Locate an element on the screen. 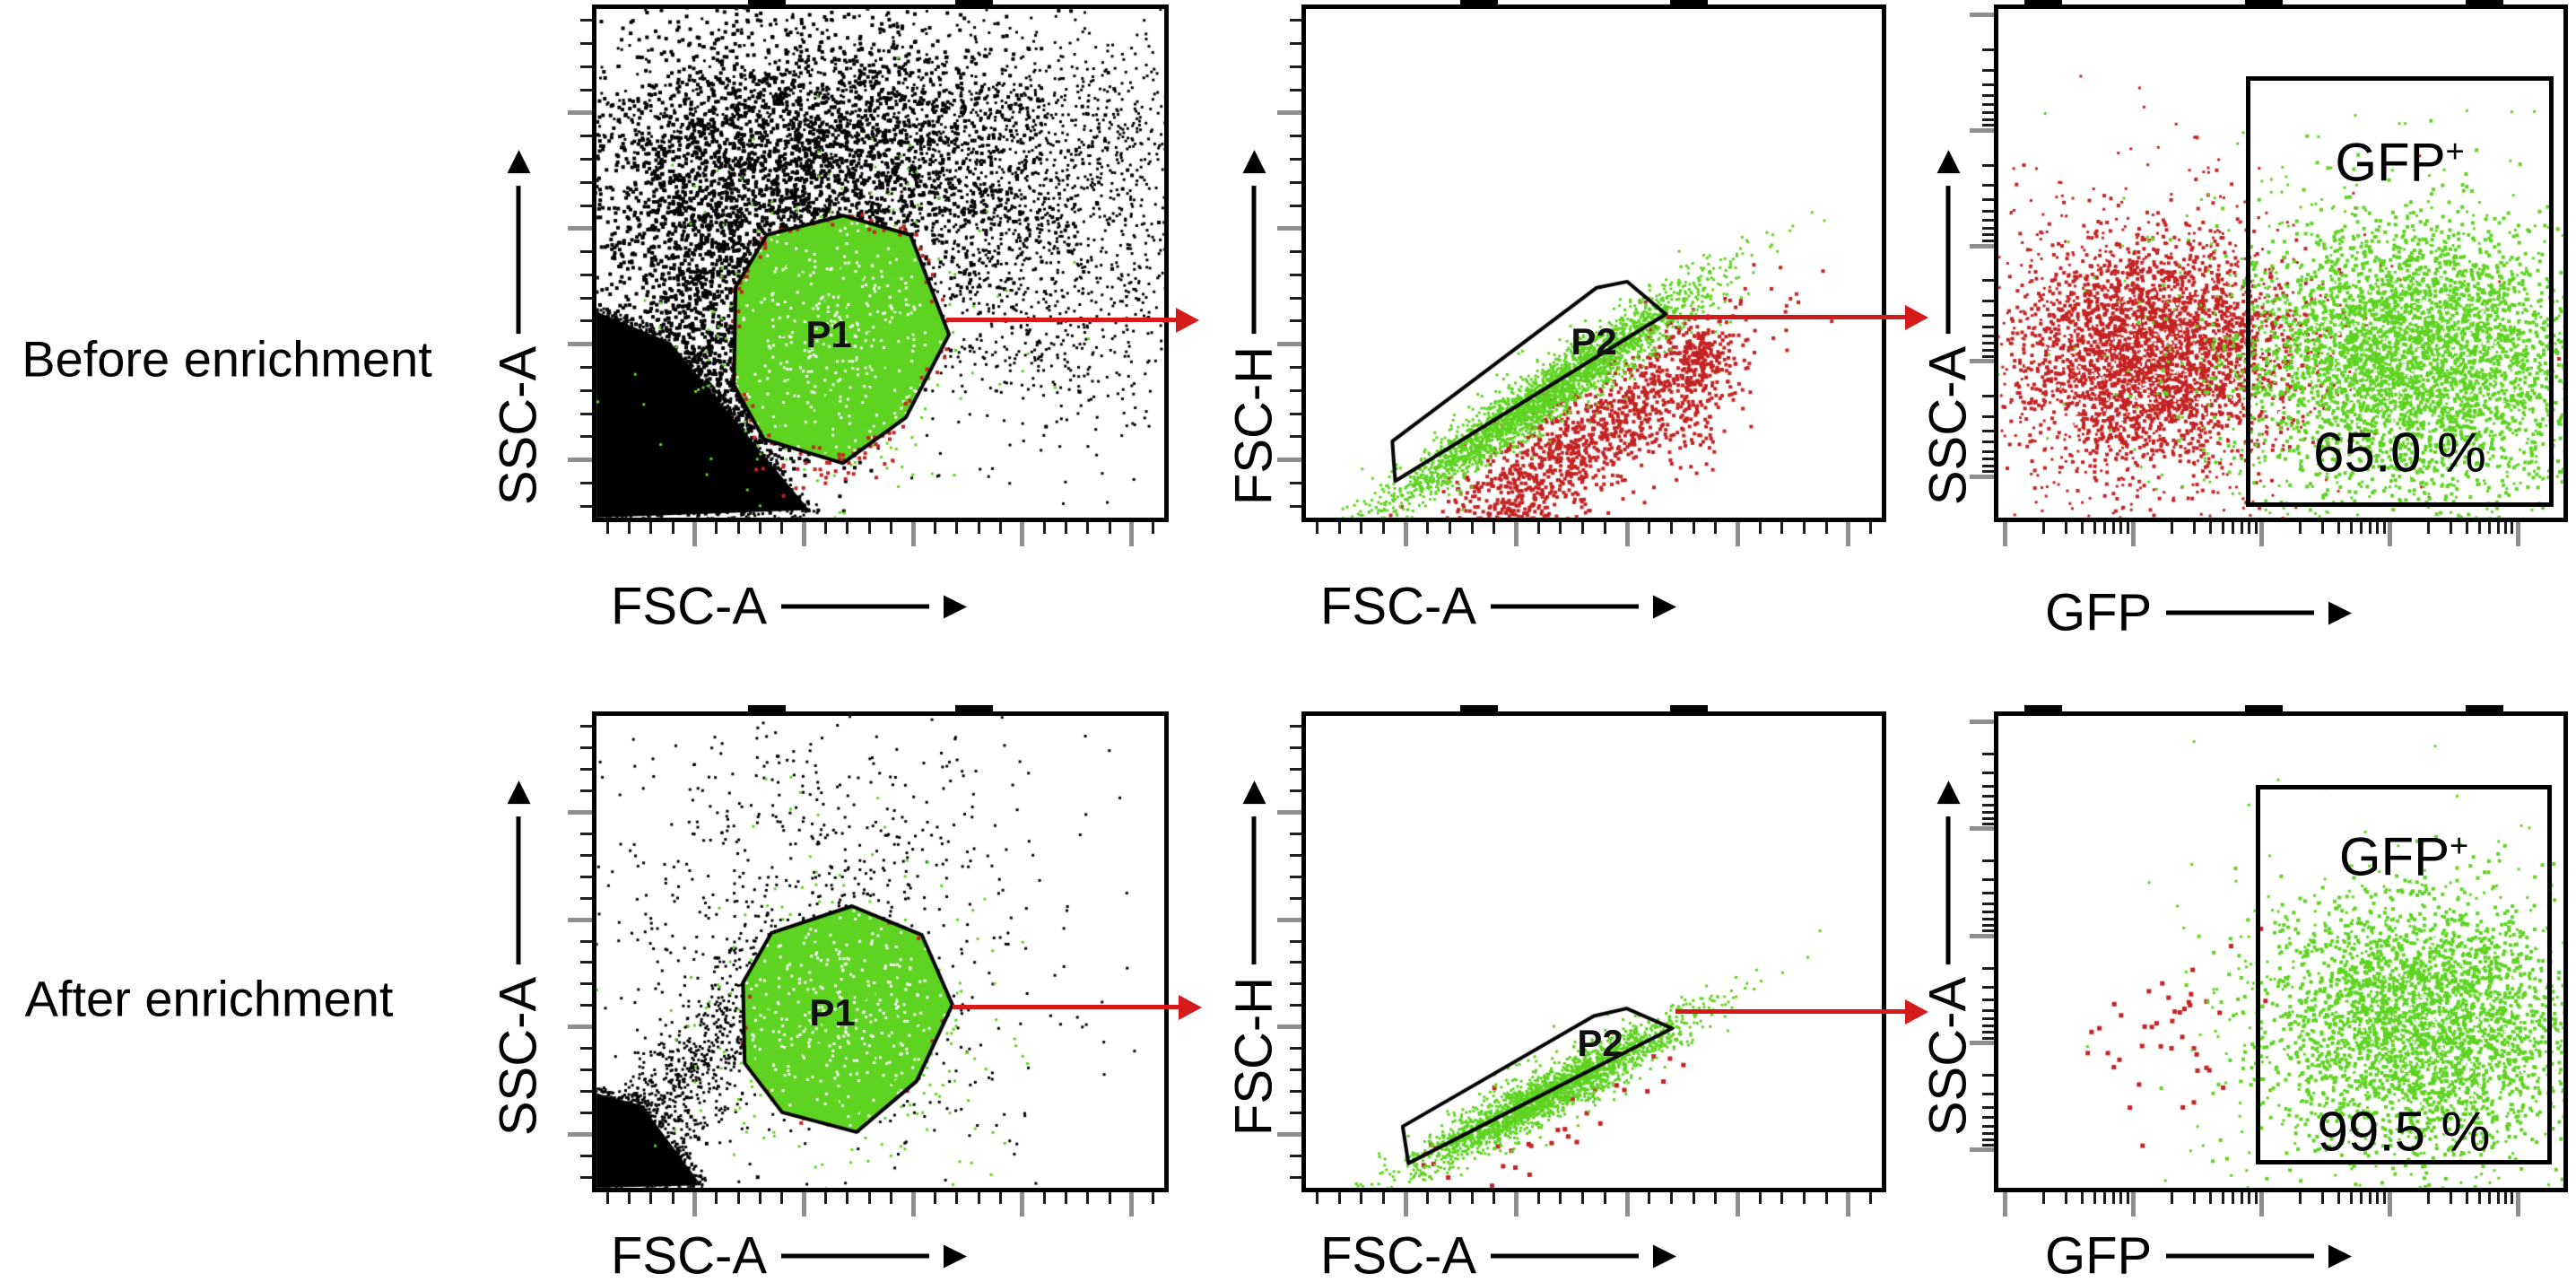  plot-after-fsc-fsch is located at coordinates (1581, 961).